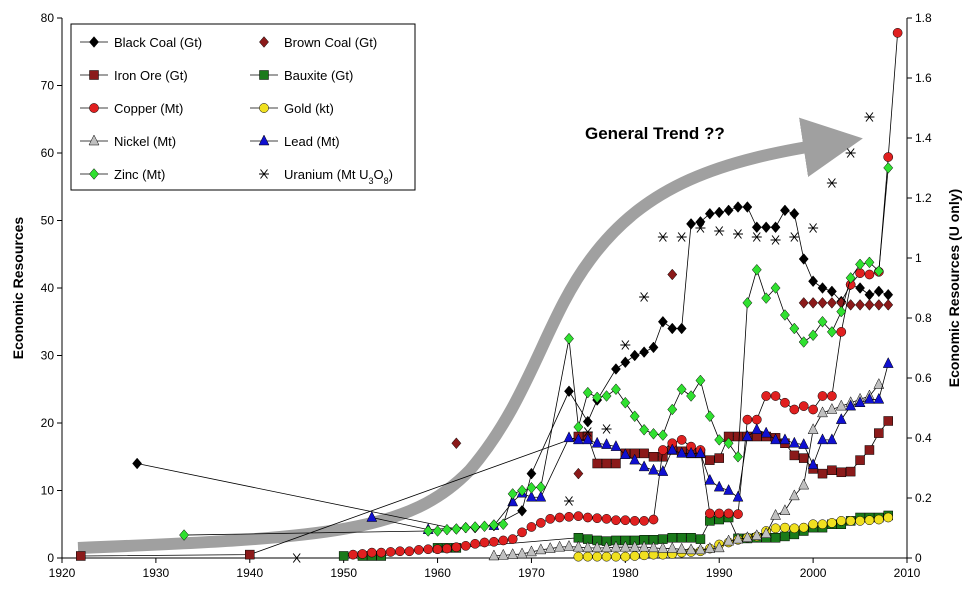 This screenshot has height=598, width=975. What do you see at coordinates (954, 288) in the screenshot?
I see `y2-axis-label: Economic Resources (U only)` at bounding box center [954, 288].